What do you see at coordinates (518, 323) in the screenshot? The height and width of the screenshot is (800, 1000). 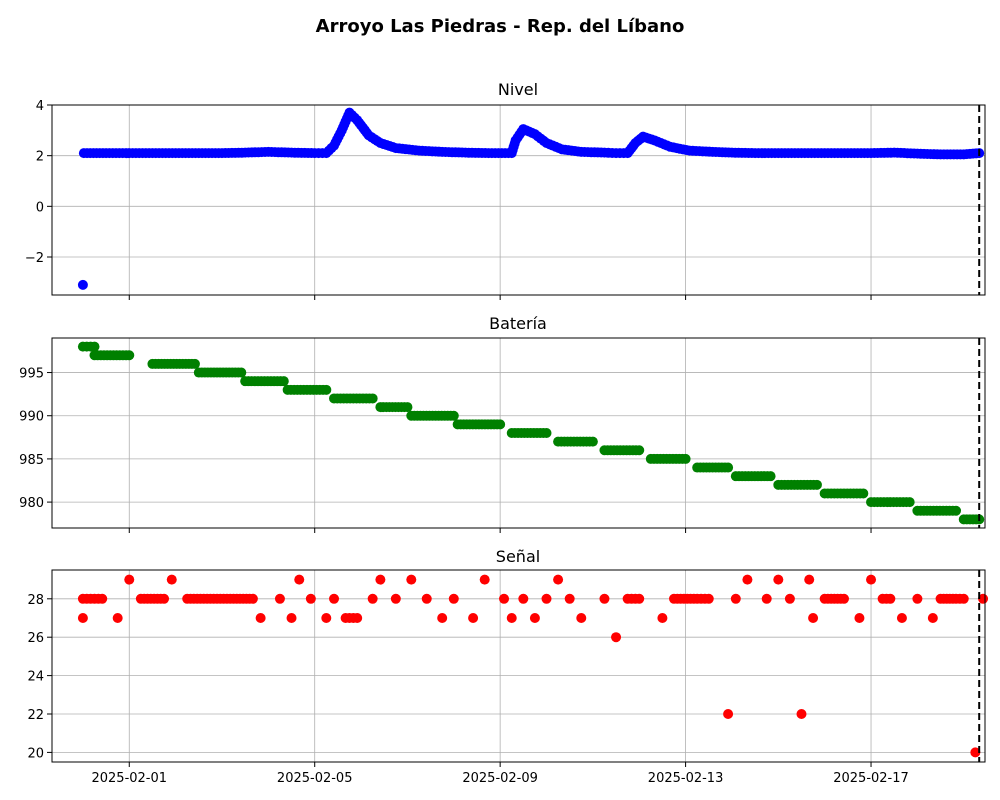 I see `panel-title-bateria: Batería` at bounding box center [518, 323].